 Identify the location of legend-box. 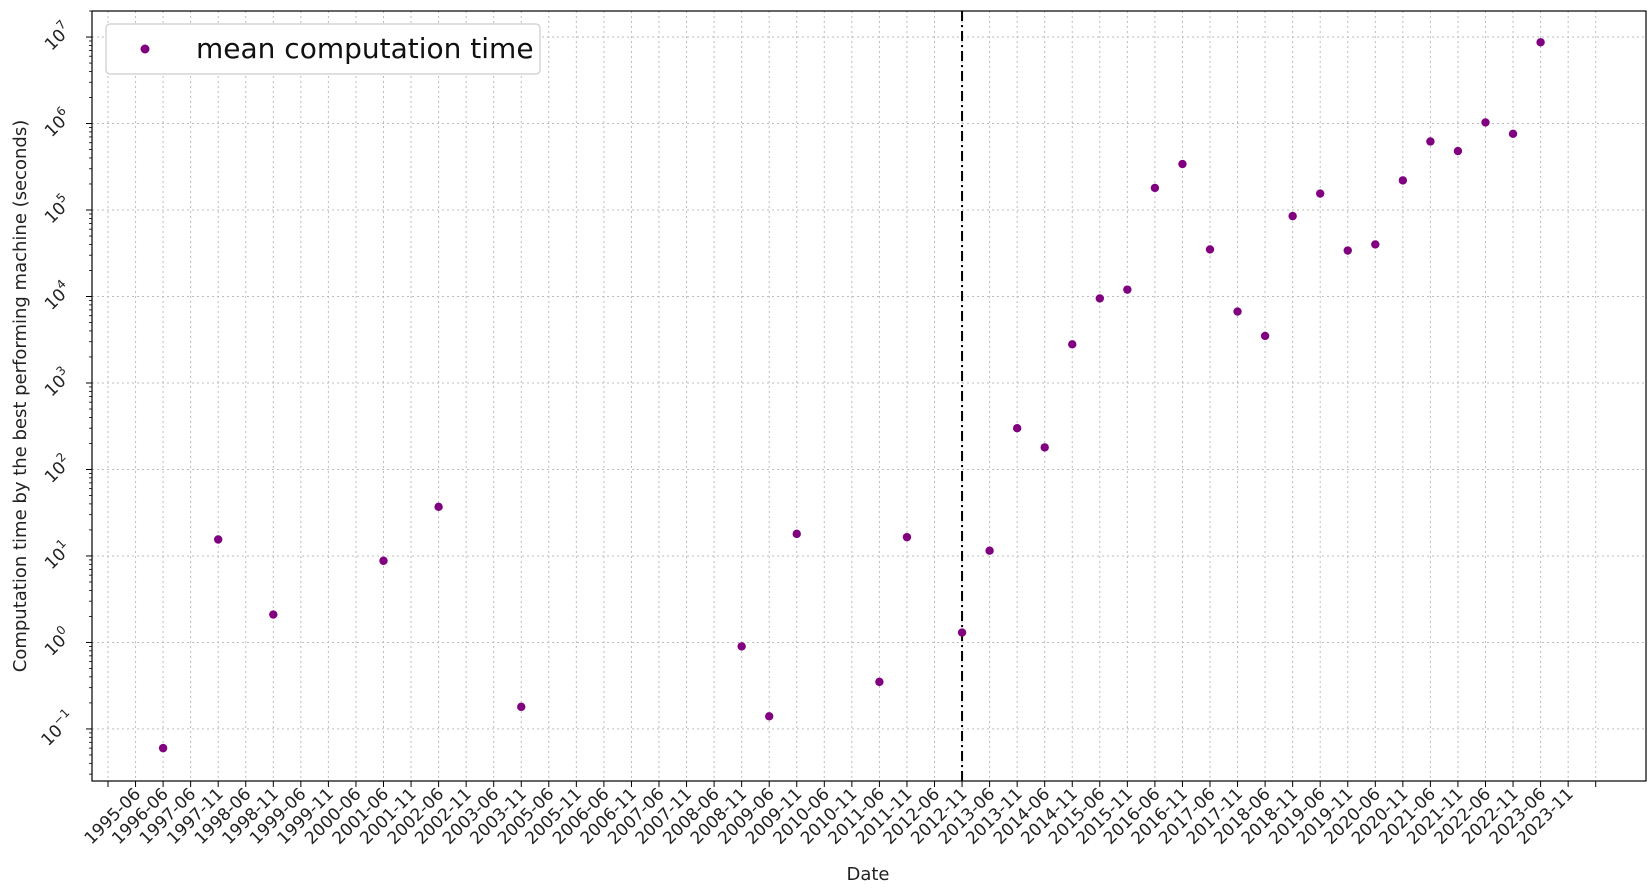
(323, 49).